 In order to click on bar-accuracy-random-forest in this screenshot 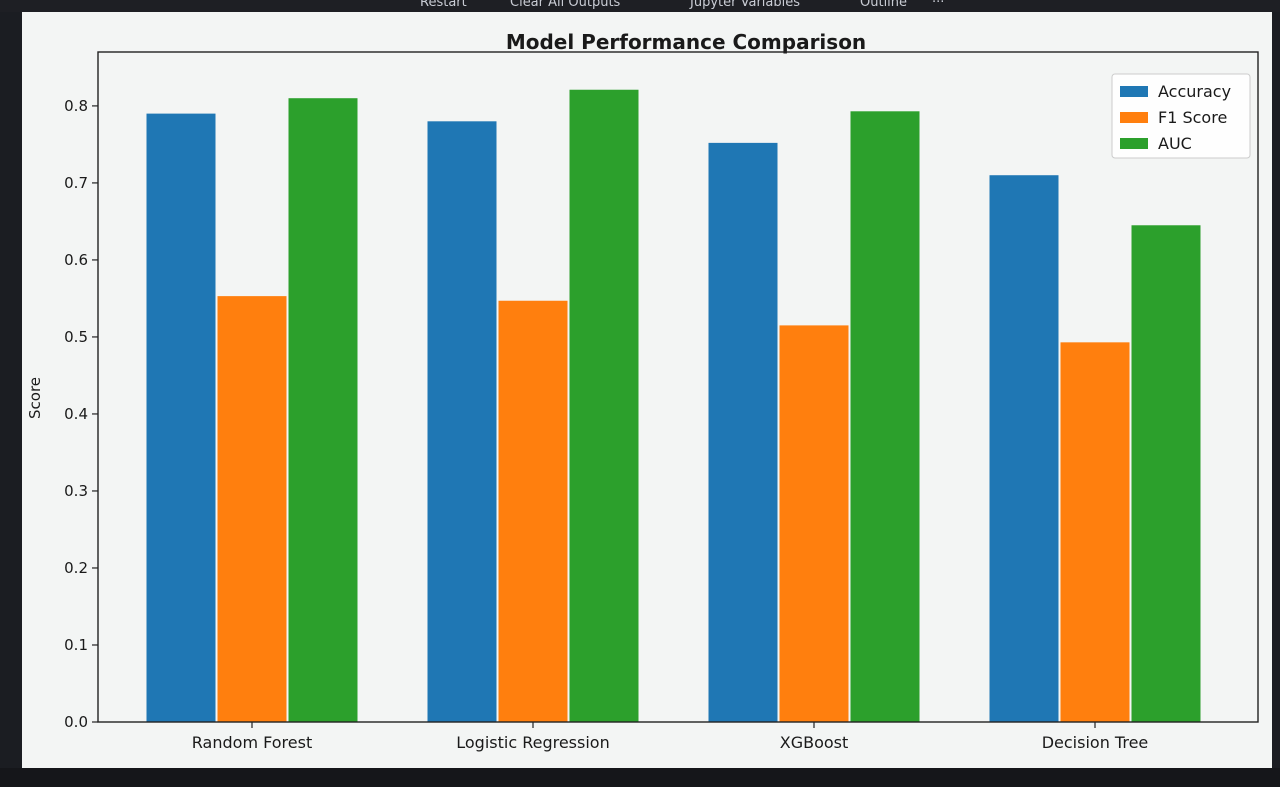, I will do `click(181, 417)`.